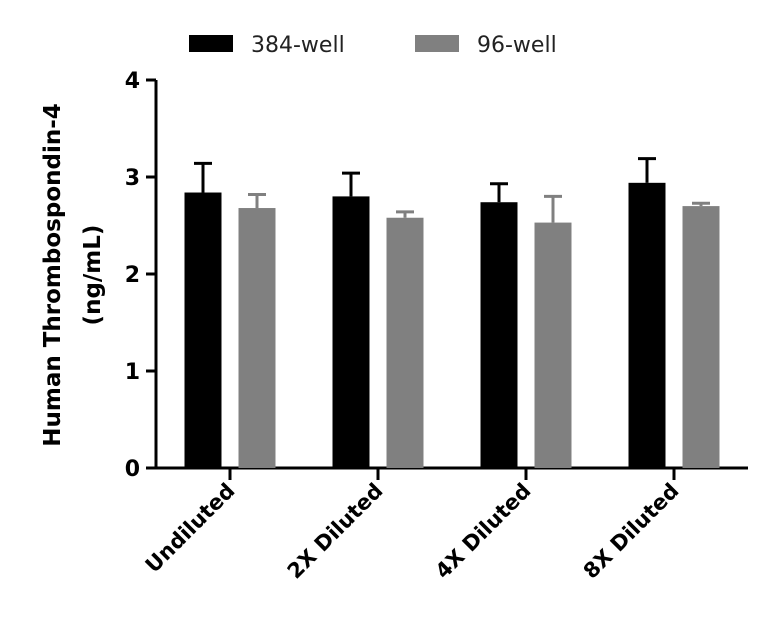  I want to click on y-tick-label: 0, so click(132, 469).